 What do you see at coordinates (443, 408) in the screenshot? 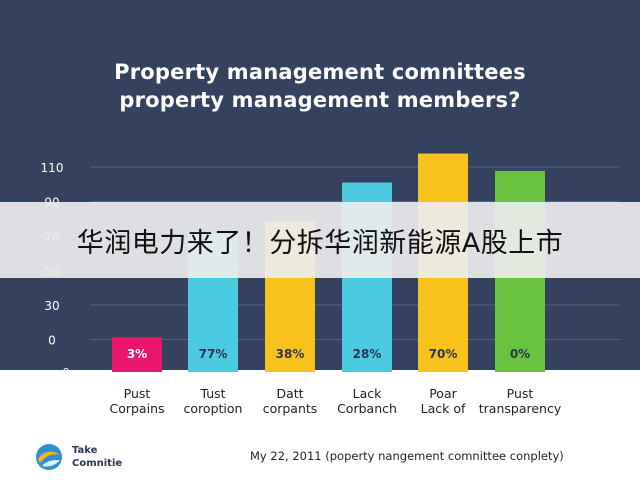
I see `x-category-label: Lack of` at bounding box center [443, 408].